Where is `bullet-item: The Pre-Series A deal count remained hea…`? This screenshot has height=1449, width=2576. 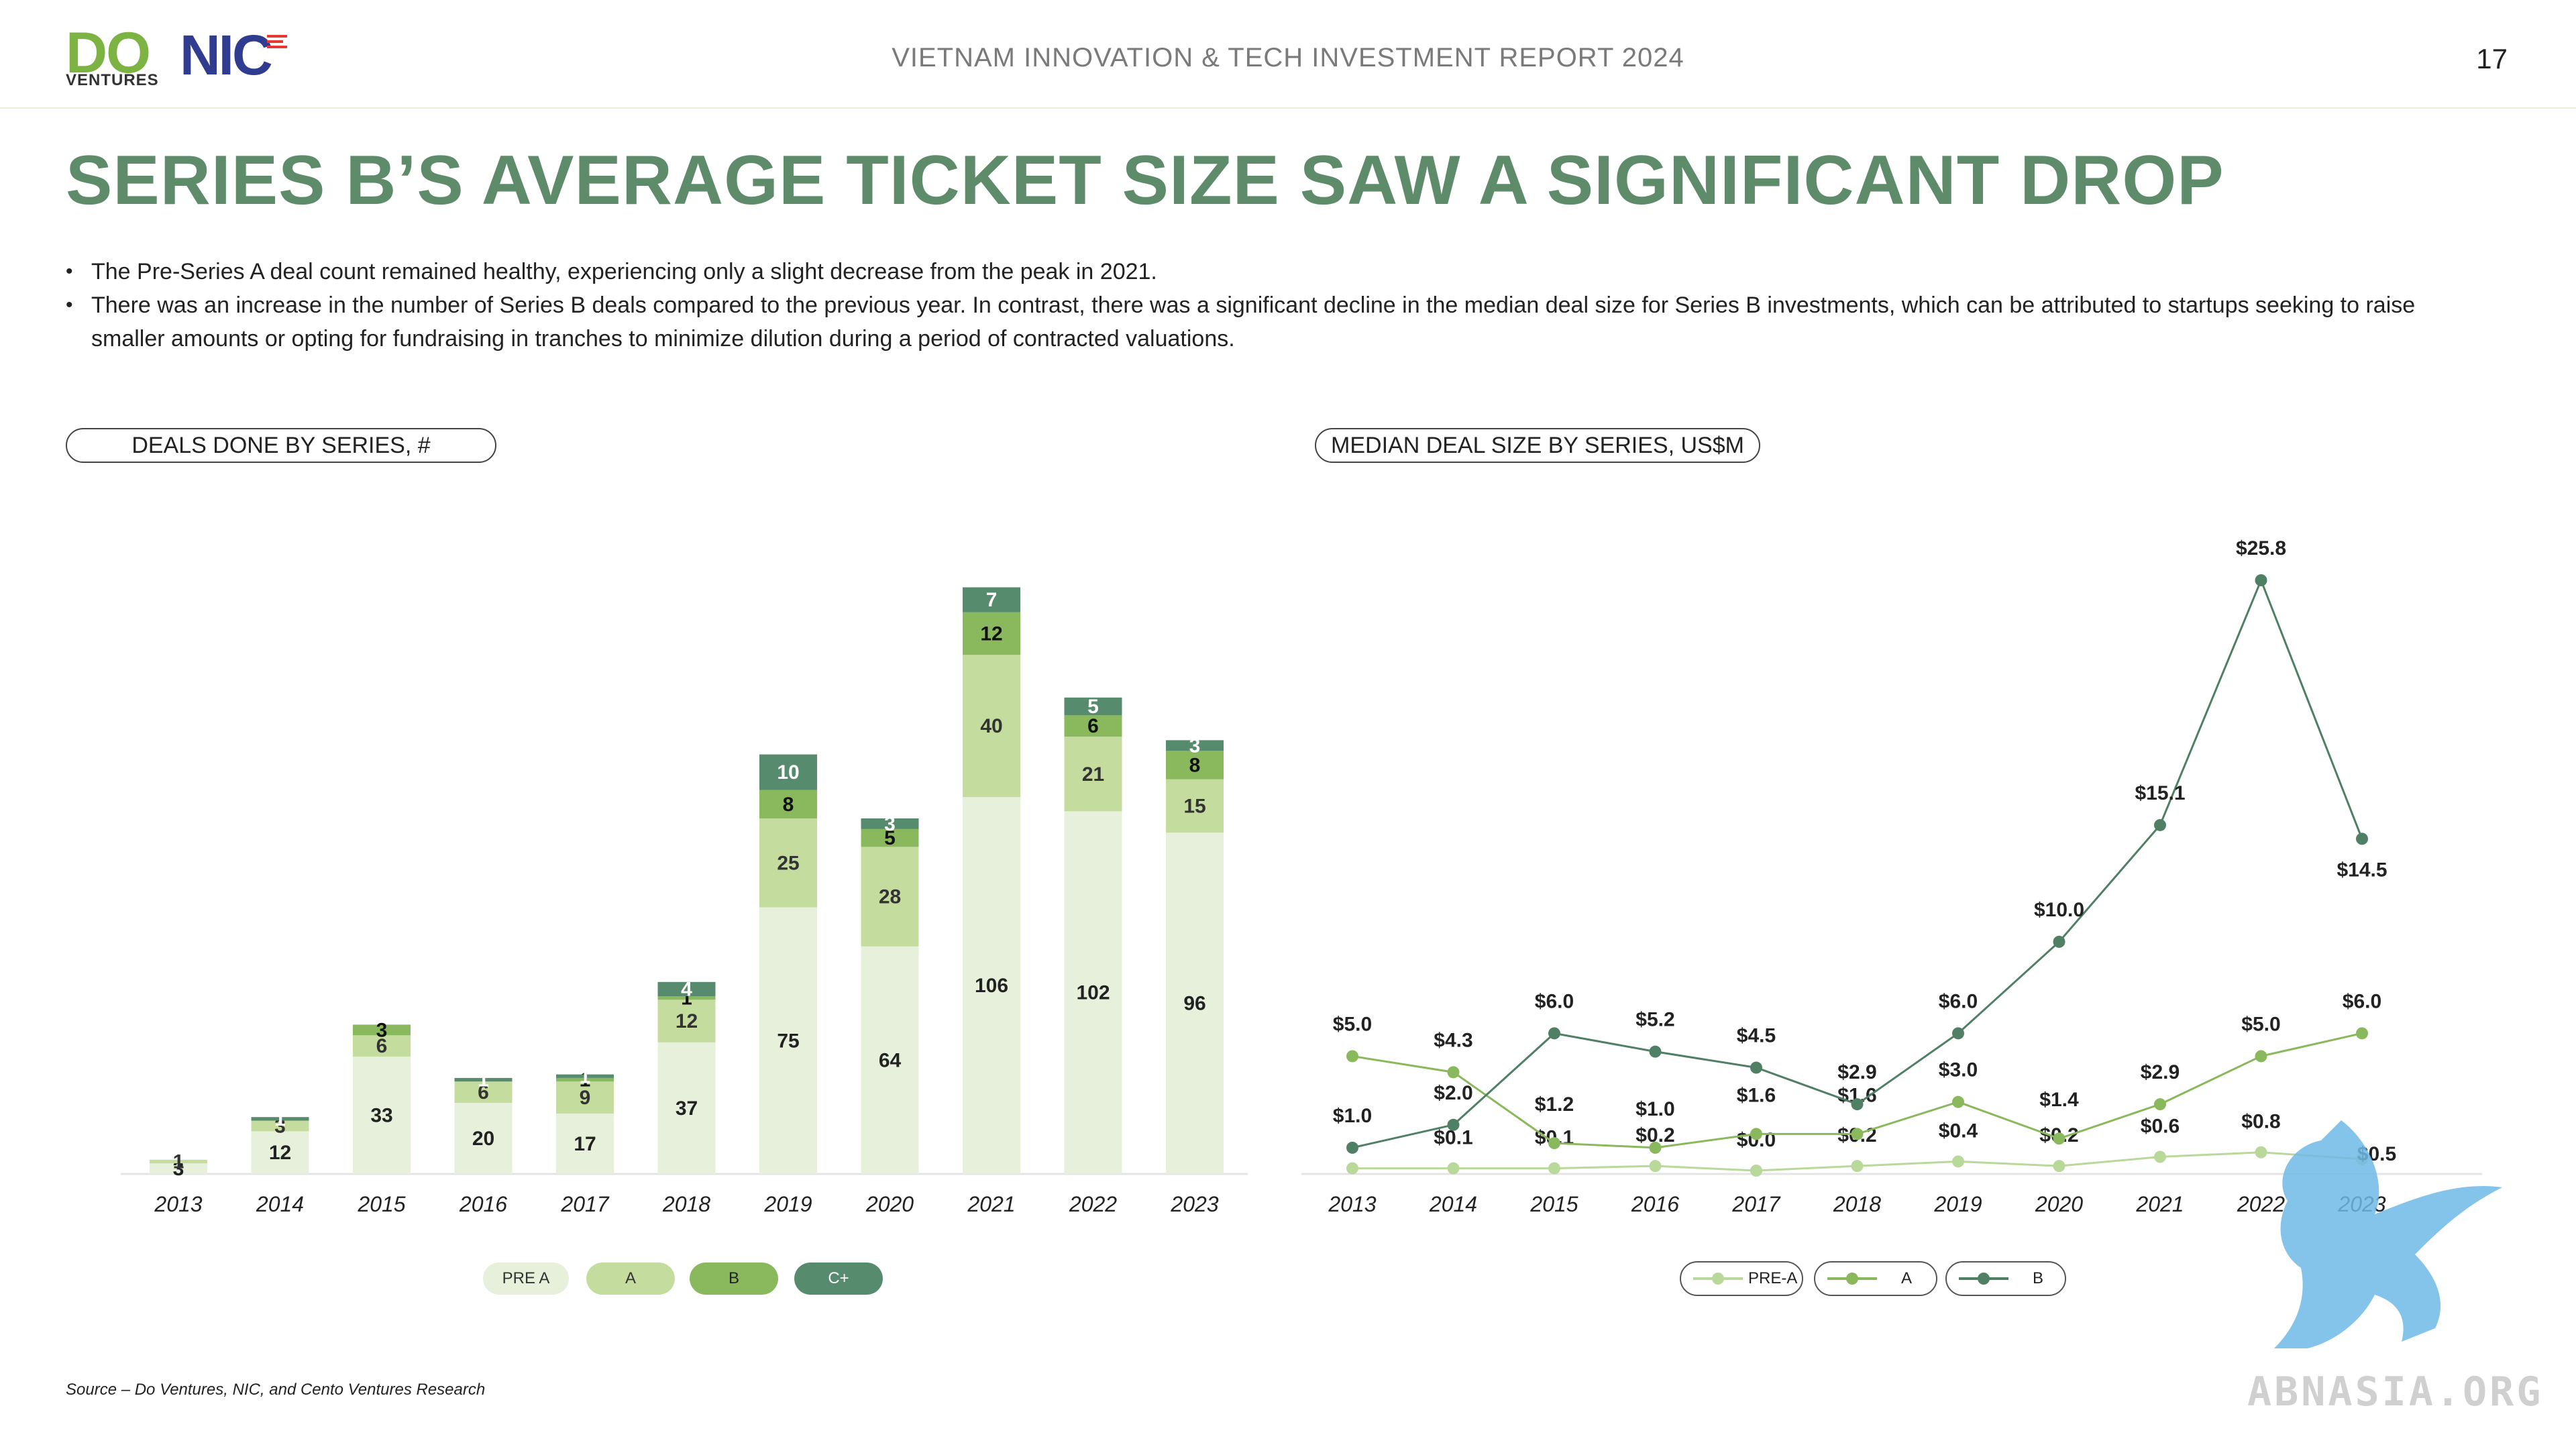
bullet-item: The Pre-Series A deal count remained hea… is located at coordinates (1280, 271).